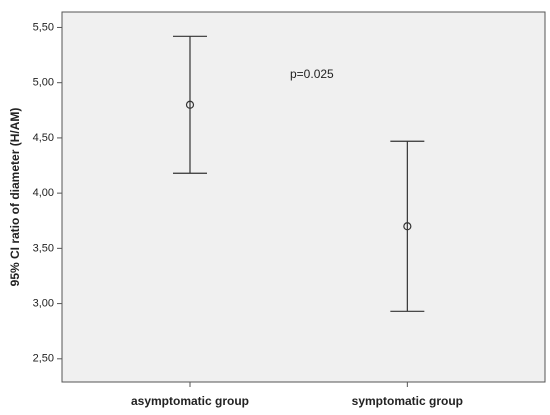  Describe the element at coordinates (43, 27) in the screenshot. I see `y-tick-label: 5,50` at that location.